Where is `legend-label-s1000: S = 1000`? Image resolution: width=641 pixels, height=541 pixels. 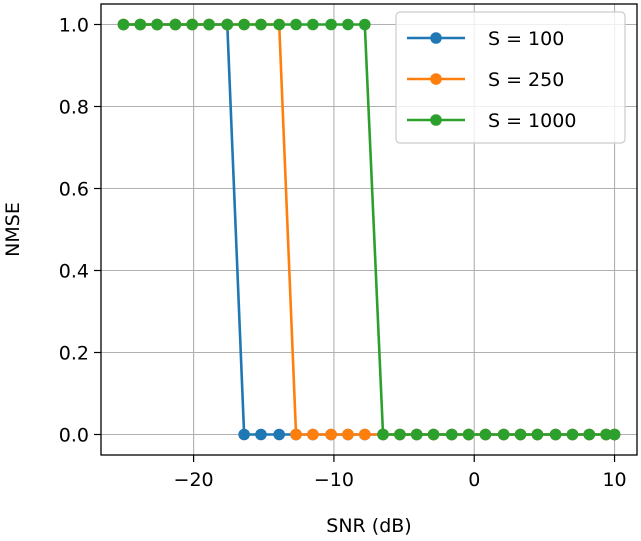
legend-label-s1000: S = 1000 is located at coordinates (532, 121).